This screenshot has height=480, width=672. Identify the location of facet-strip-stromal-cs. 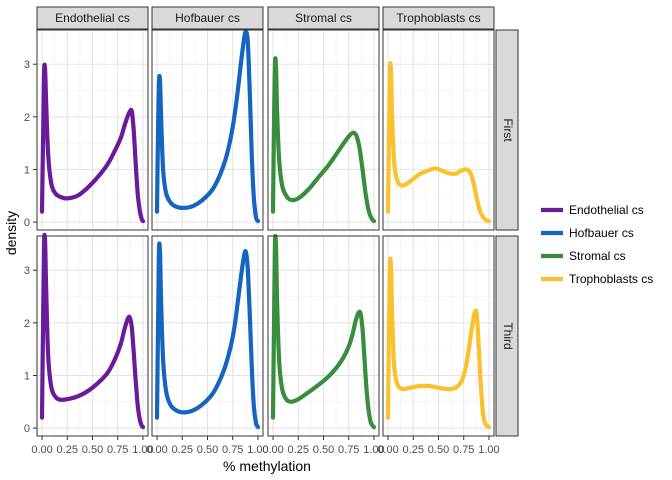
(323, 18).